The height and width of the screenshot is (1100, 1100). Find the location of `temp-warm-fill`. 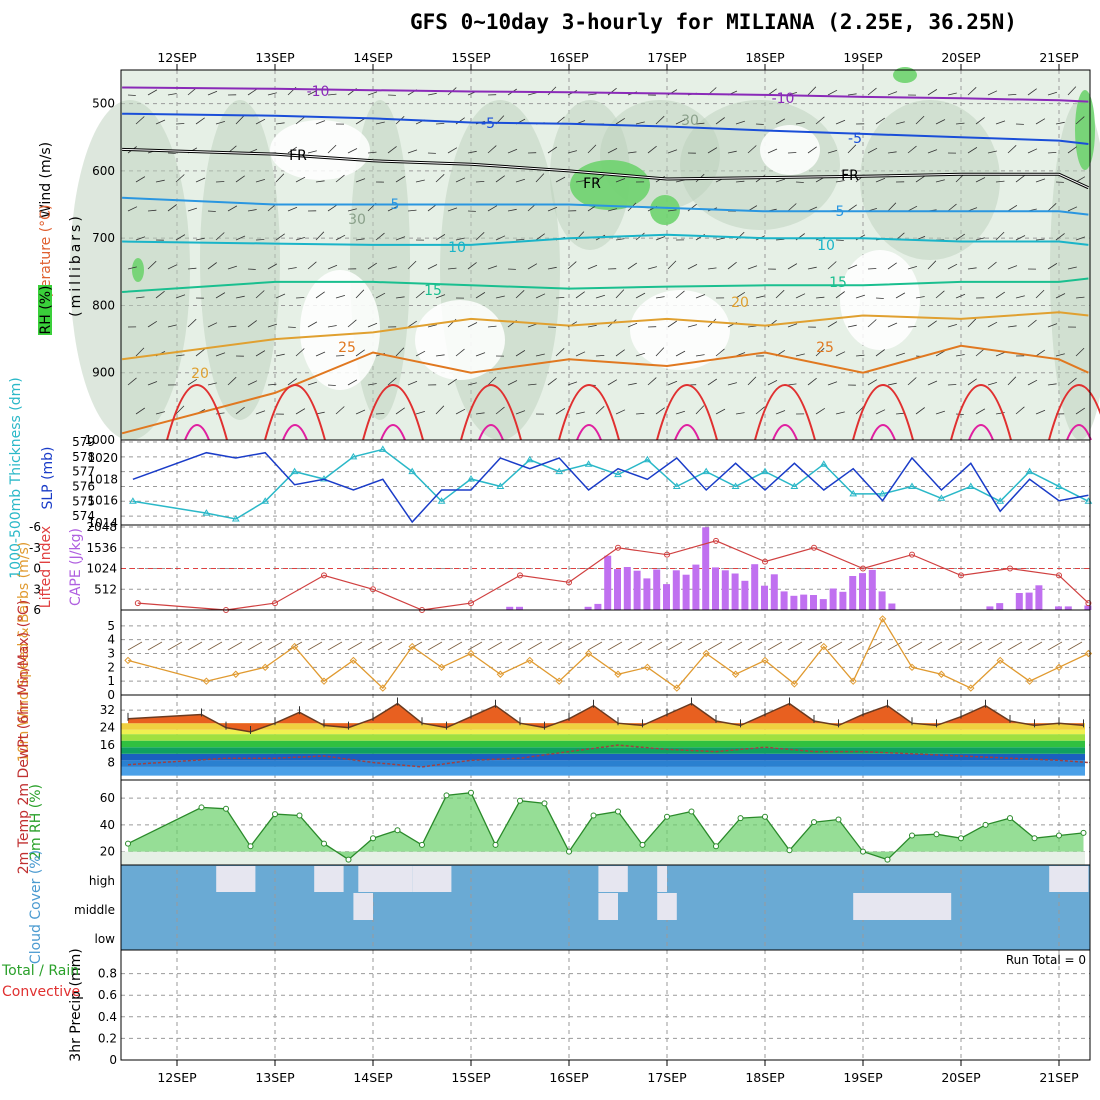

temp-warm-fill is located at coordinates (606, 717).